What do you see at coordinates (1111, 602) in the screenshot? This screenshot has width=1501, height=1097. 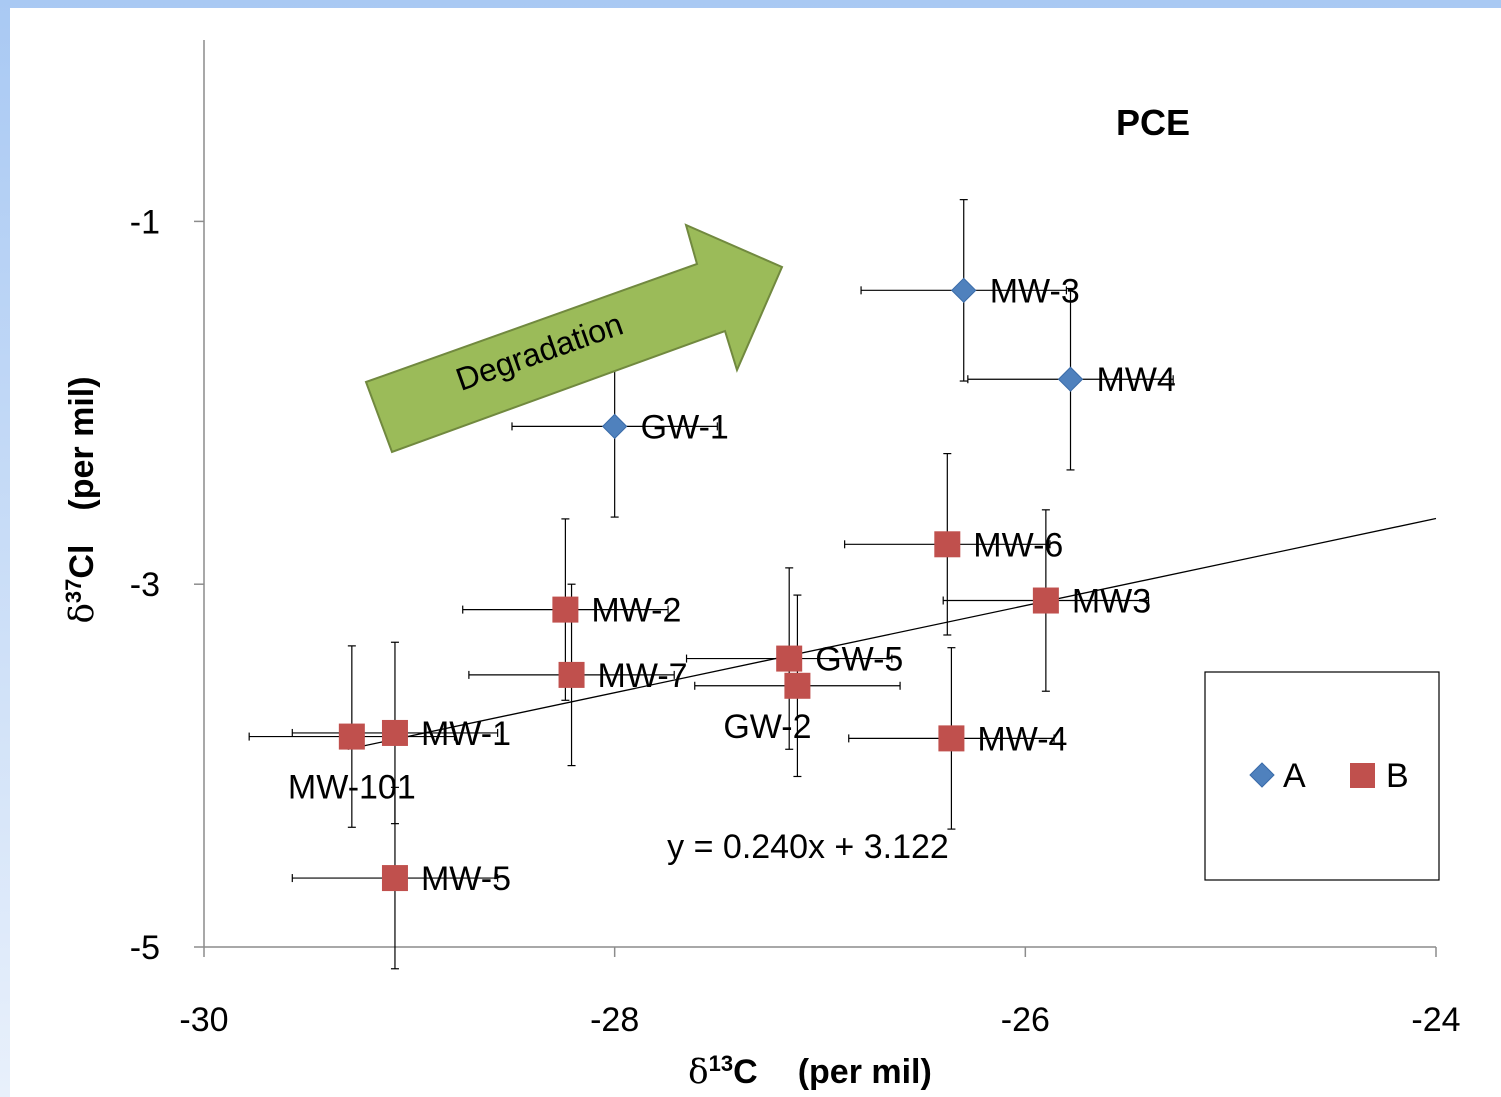 I see `data-label-mw3: MW3` at bounding box center [1111, 602].